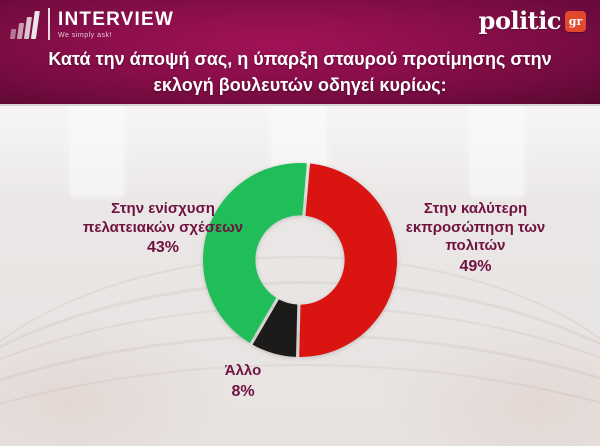 The image size is (600, 446). Describe the element at coordinates (243, 391) in the screenshot. I see `slice-value: 8%` at that location.